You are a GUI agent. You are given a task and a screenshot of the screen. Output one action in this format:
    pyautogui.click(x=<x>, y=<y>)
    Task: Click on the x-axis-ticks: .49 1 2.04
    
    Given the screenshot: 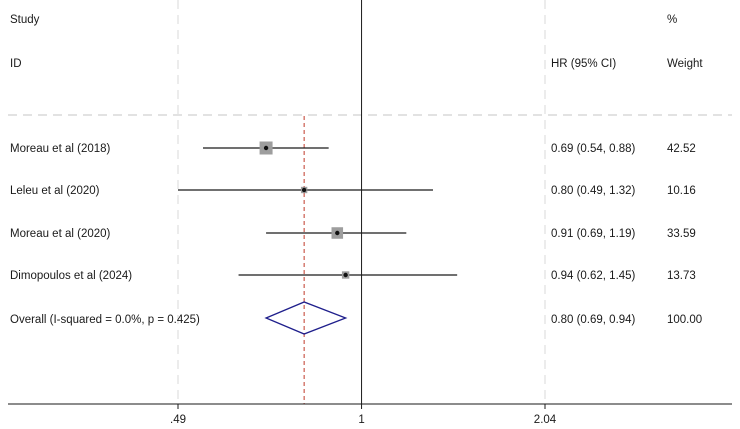 What is the action you would take?
    pyautogui.click(x=363, y=415)
    